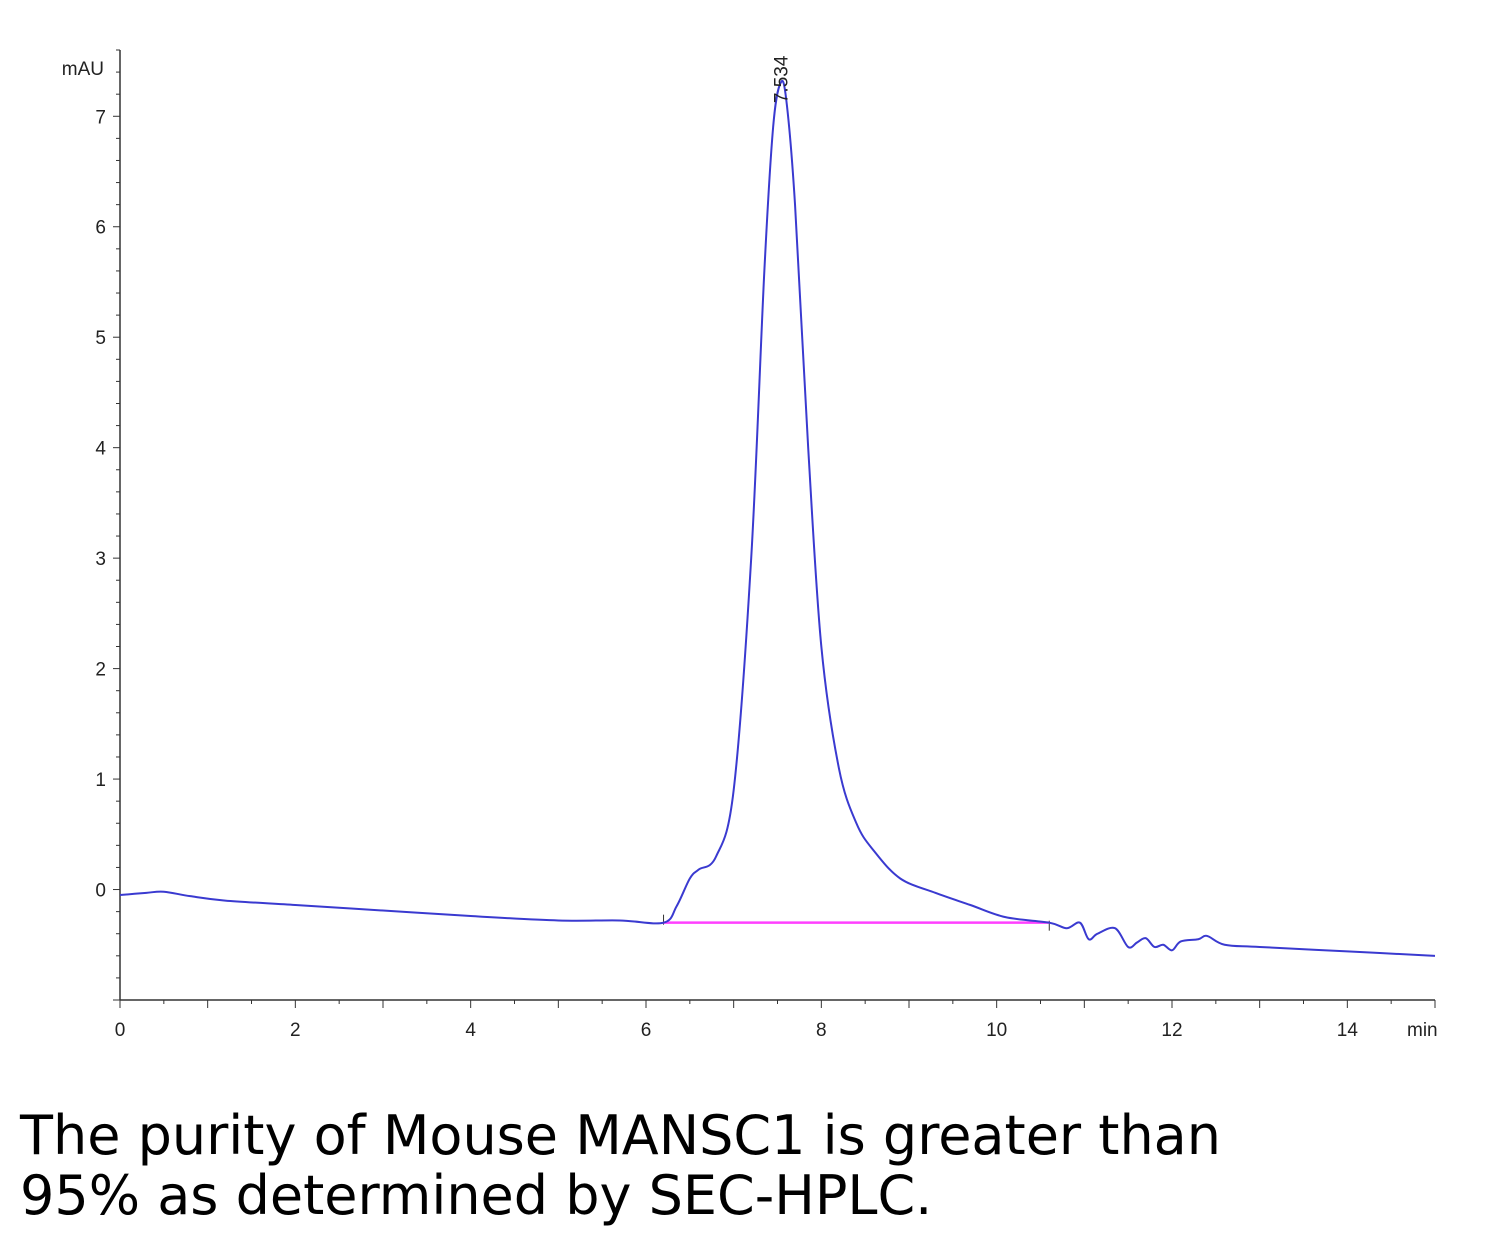 The width and height of the screenshot is (1500, 1252). Describe the element at coordinates (1422, 1030) in the screenshot. I see `x-axis-unit: min` at that location.